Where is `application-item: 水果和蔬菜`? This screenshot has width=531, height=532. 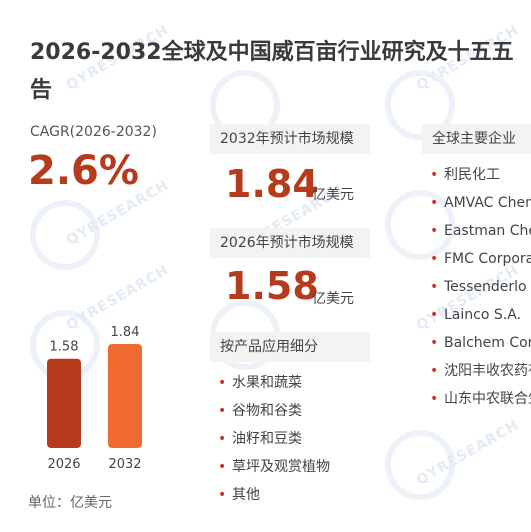
application-item: 水果和蔬菜 is located at coordinates (267, 383).